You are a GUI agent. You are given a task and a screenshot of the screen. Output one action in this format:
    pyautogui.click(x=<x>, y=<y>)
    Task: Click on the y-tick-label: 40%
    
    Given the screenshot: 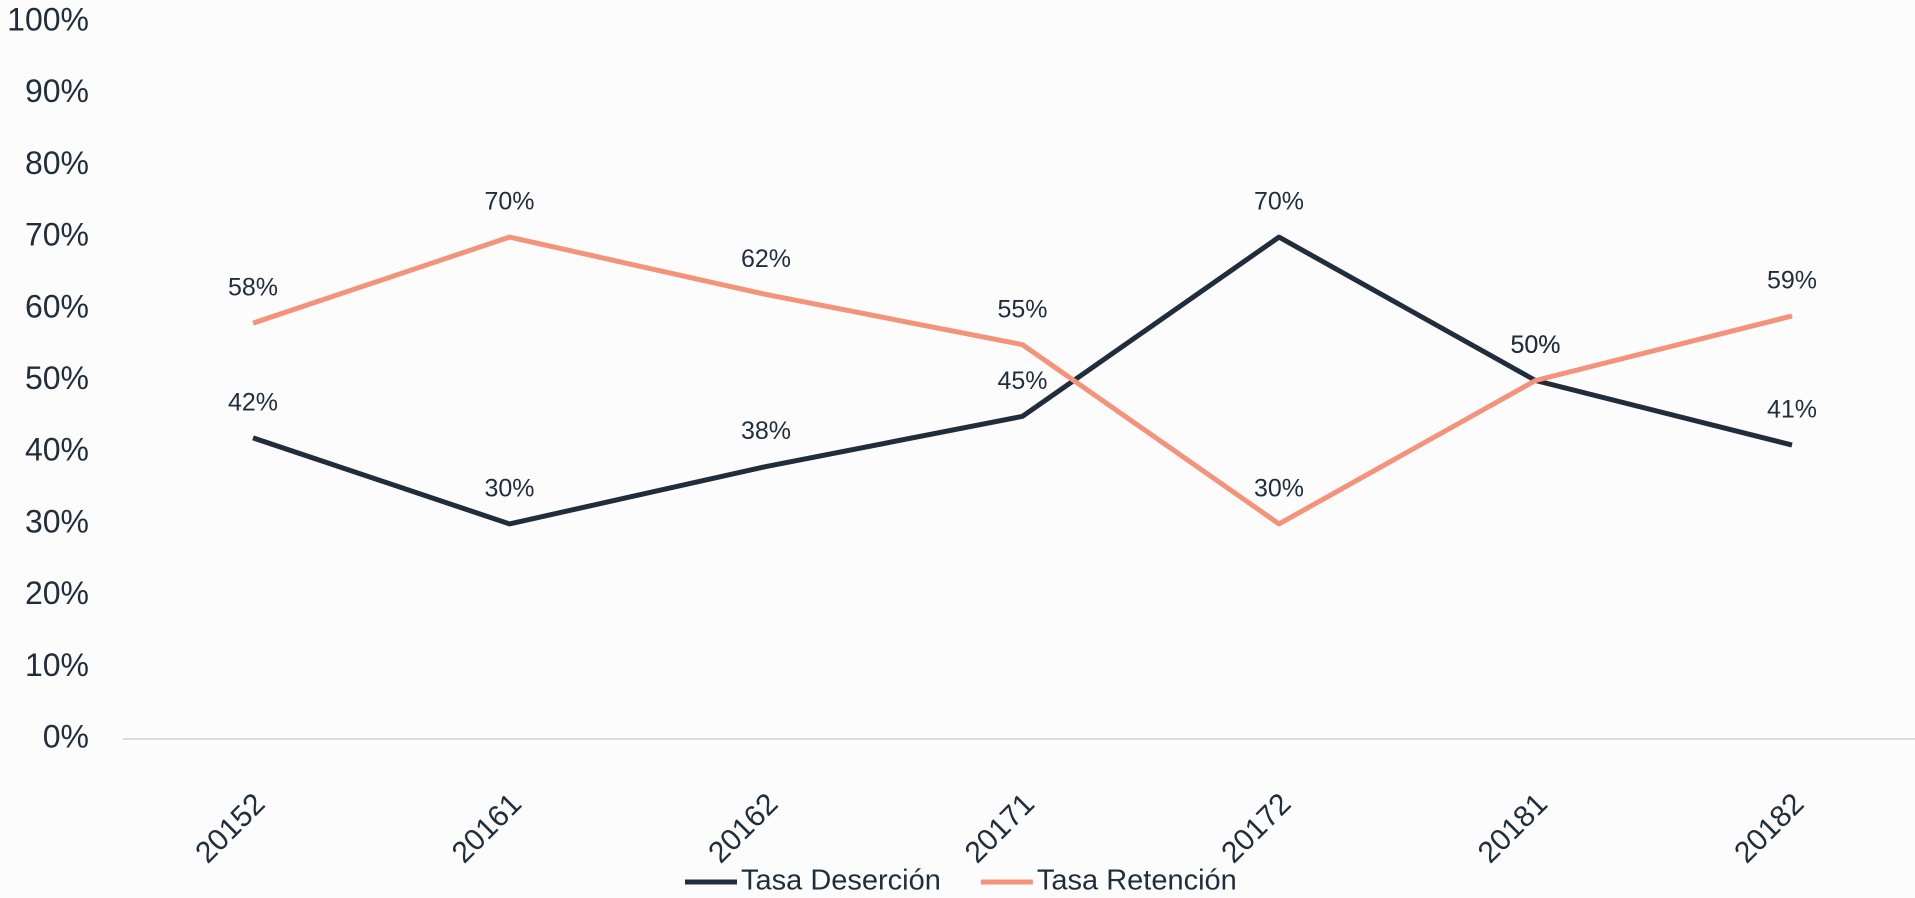 What is the action you would take?
    pyautogui.click(x=57, y=450)
    